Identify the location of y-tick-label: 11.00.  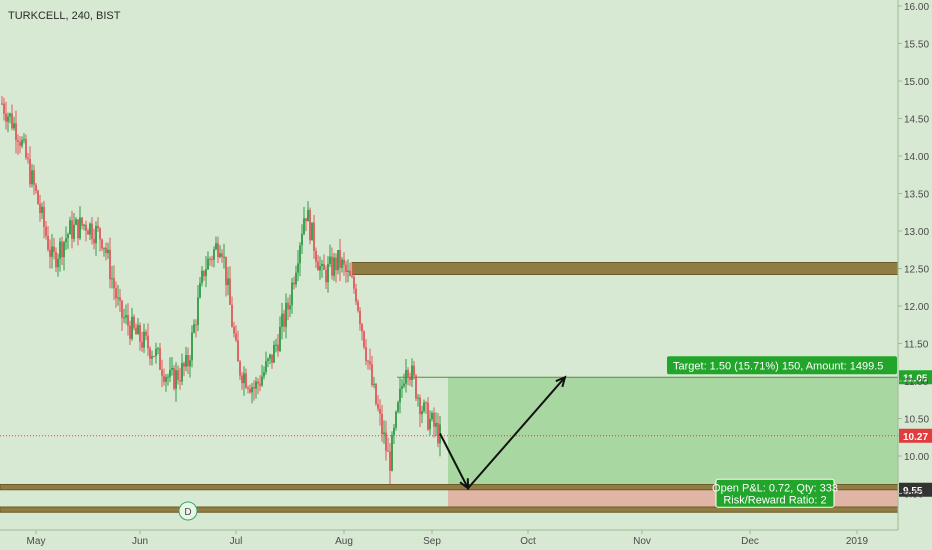
(916, 382).